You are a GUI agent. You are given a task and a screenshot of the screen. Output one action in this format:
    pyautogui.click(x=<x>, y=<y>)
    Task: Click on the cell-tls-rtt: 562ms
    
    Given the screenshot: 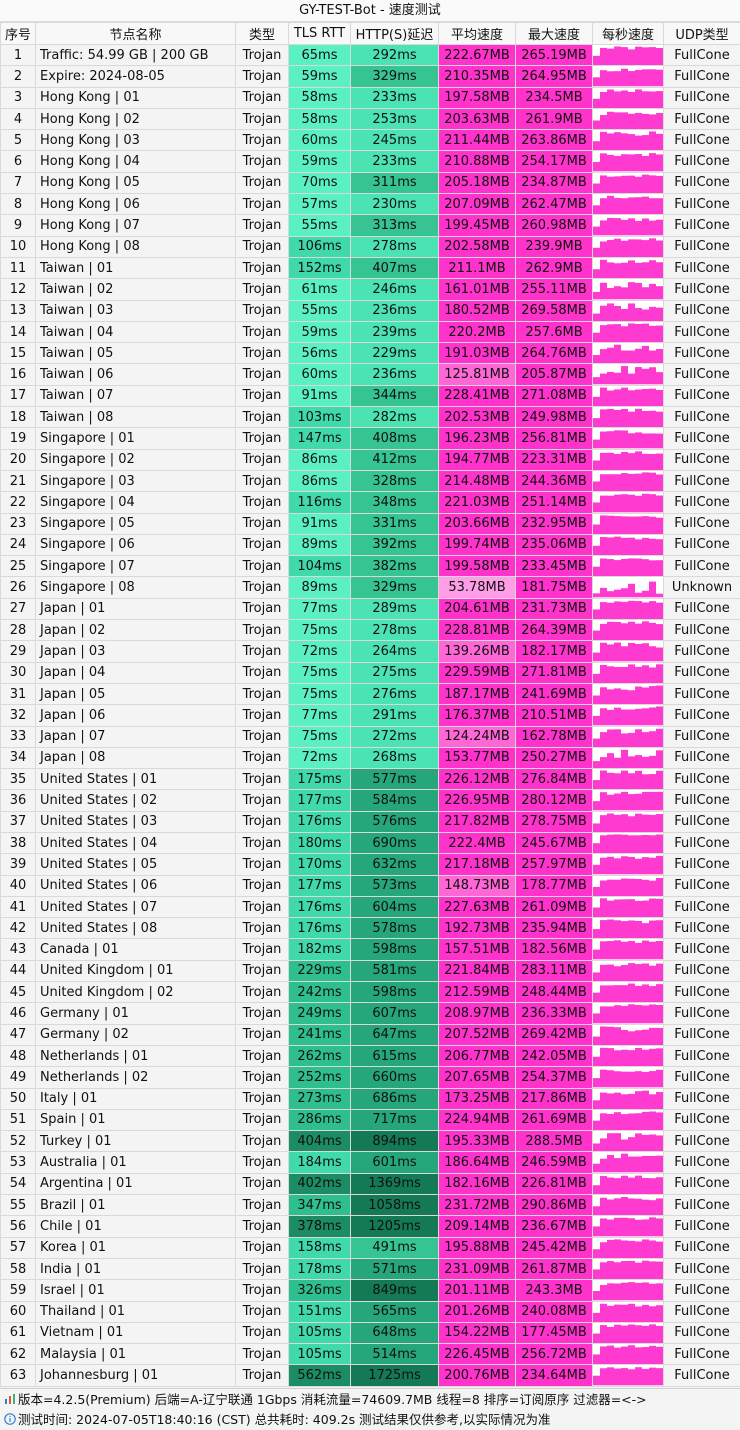 What is the action you would take?
    pyautogui.click(x=319, y=1375)
    